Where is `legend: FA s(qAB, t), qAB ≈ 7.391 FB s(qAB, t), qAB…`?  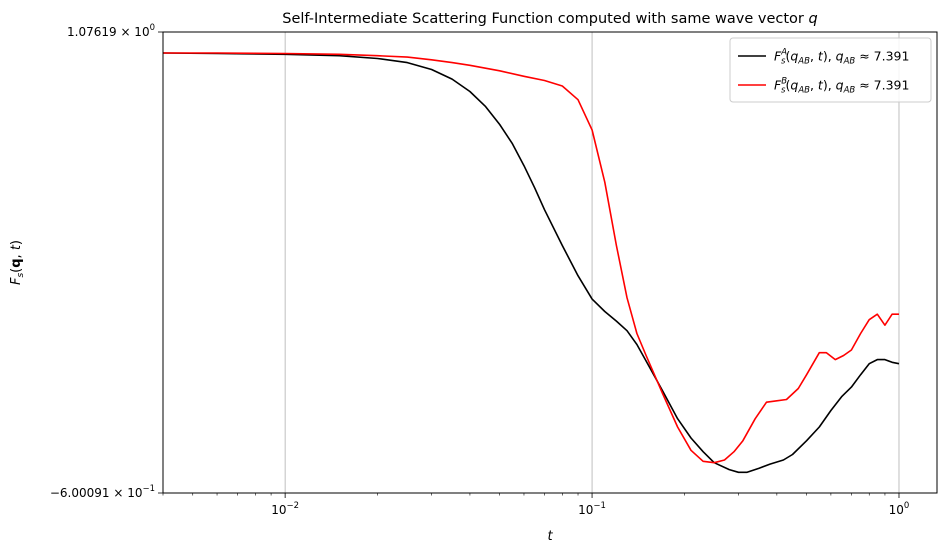
legend: FA s(qAB, t), qAB ≈ 7.391 FB s(qAB, t), qAB… is located at coordinates (830, 70).